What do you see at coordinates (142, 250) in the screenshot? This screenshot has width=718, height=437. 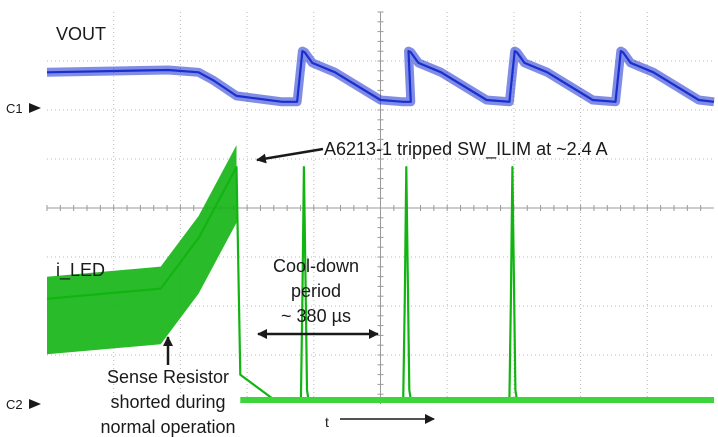 I see `trace-iled-ripple-band` at bounding box center [142, 250].